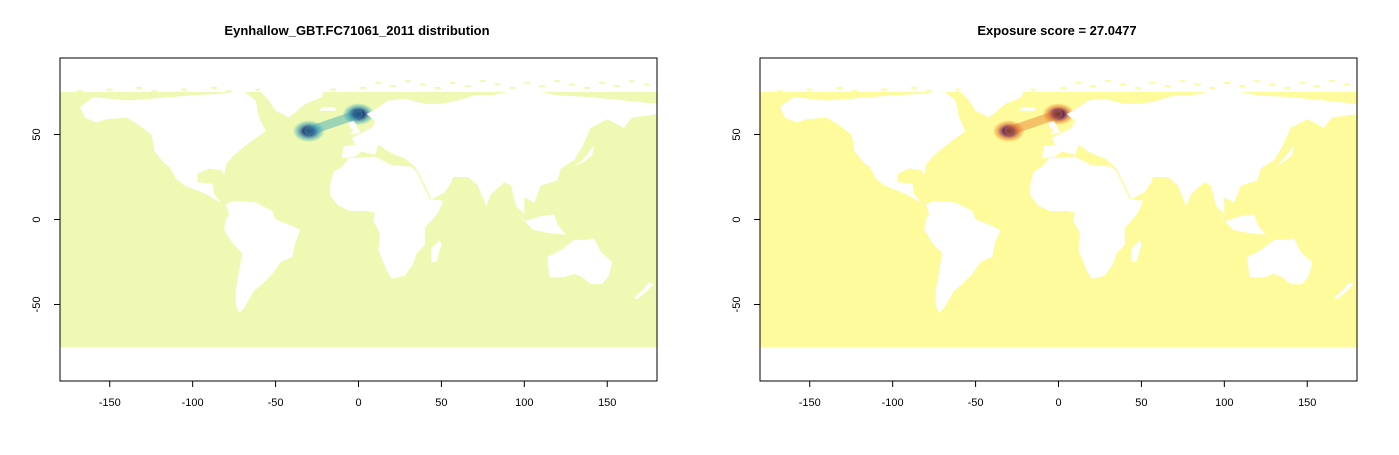 Image resolution: width=1399 pixels, height=455 pixels. I want to click on panel-title-exposure: Exposure score = 27.0477, so click(1056, 30).